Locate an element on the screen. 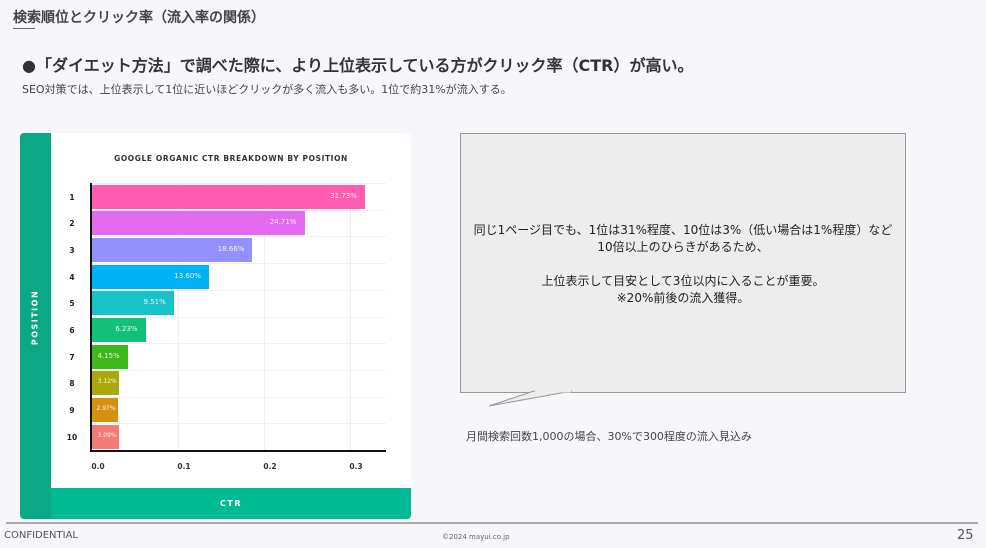 The image size is (986, 548). position-label: 10 is located at coordinates (72, 437).